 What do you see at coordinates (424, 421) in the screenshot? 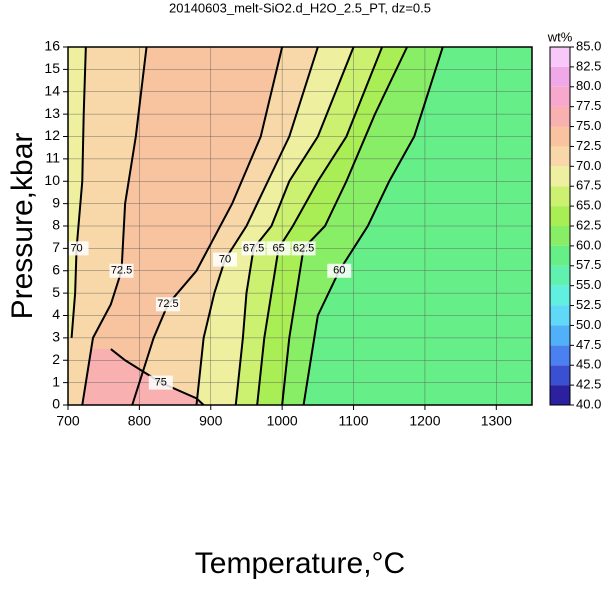
I see `x-tick-label: 1200` at bounding box center [424, 421].